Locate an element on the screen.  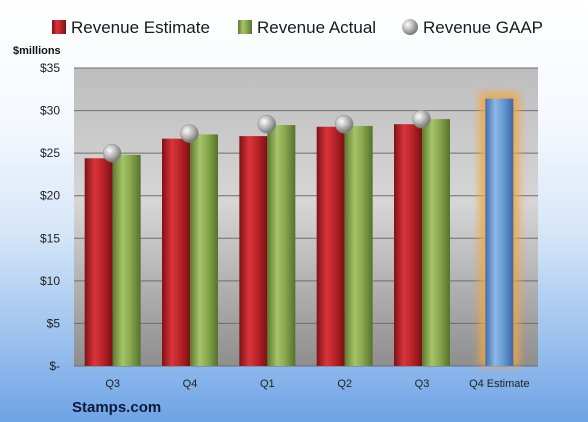
y-tick-label: $25 is located at coordinates (50, 153).